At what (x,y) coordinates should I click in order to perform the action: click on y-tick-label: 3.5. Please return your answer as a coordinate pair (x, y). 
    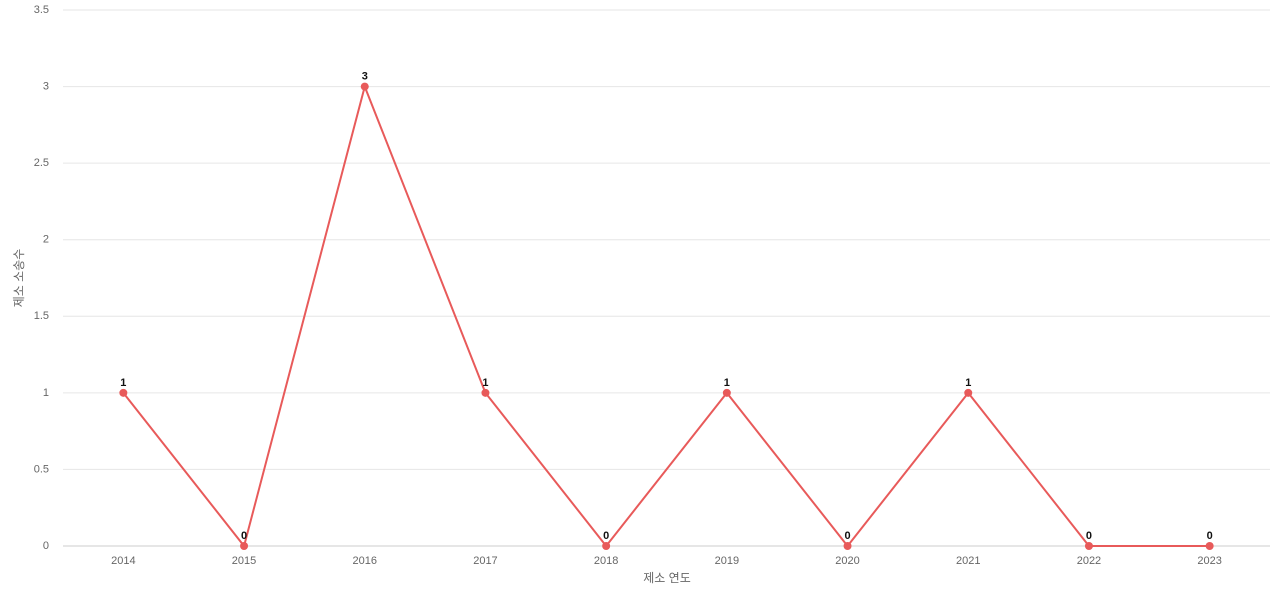
    Looking at the image, I should click on (41, 10).